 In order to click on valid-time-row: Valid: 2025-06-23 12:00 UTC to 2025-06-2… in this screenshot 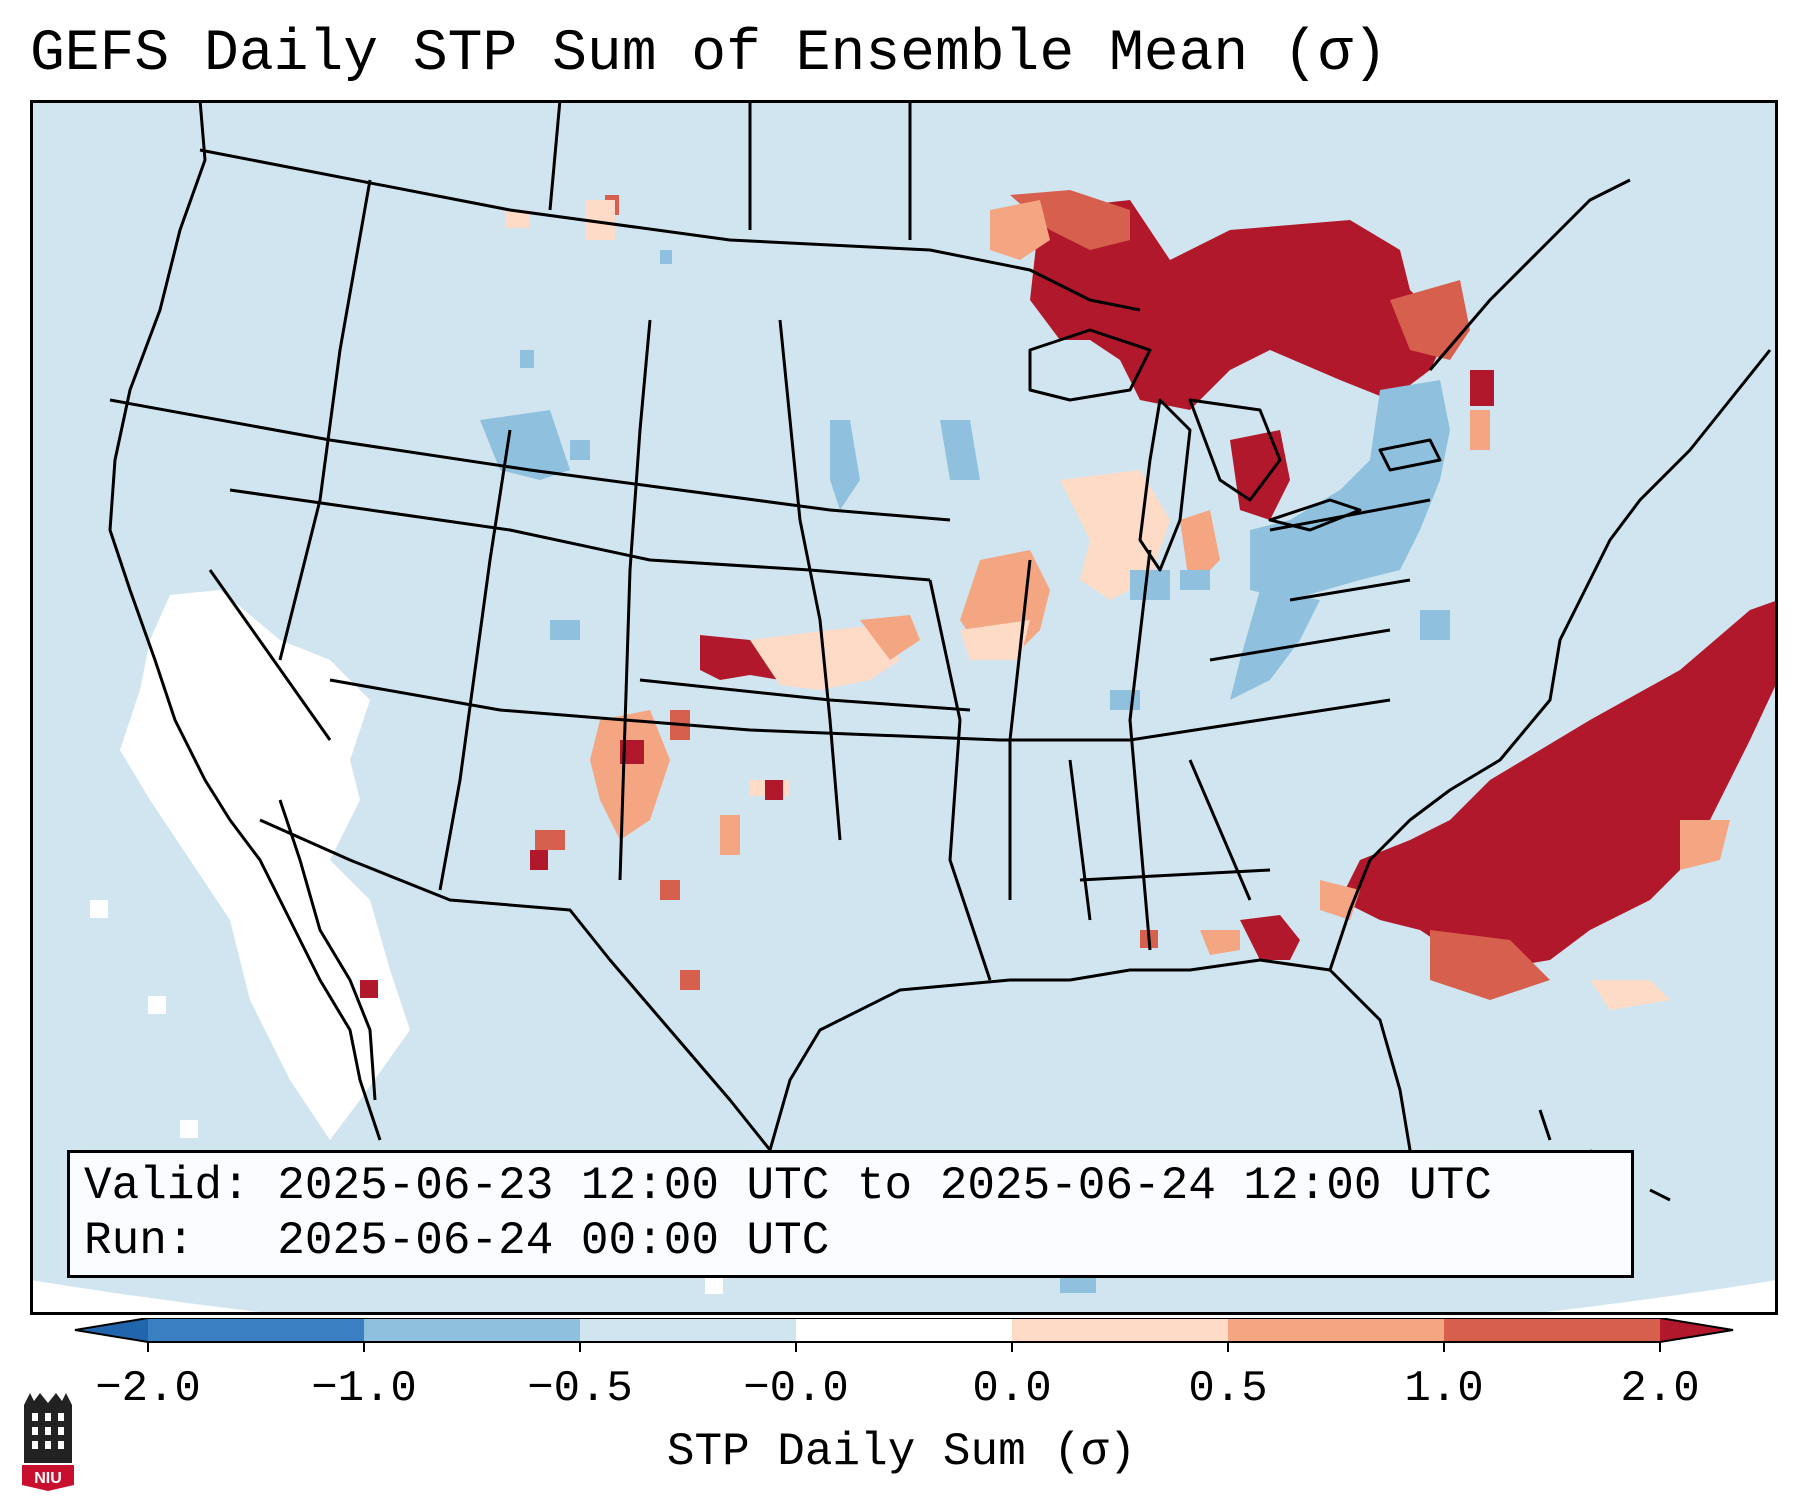, I will do `click(850, 1186)`.